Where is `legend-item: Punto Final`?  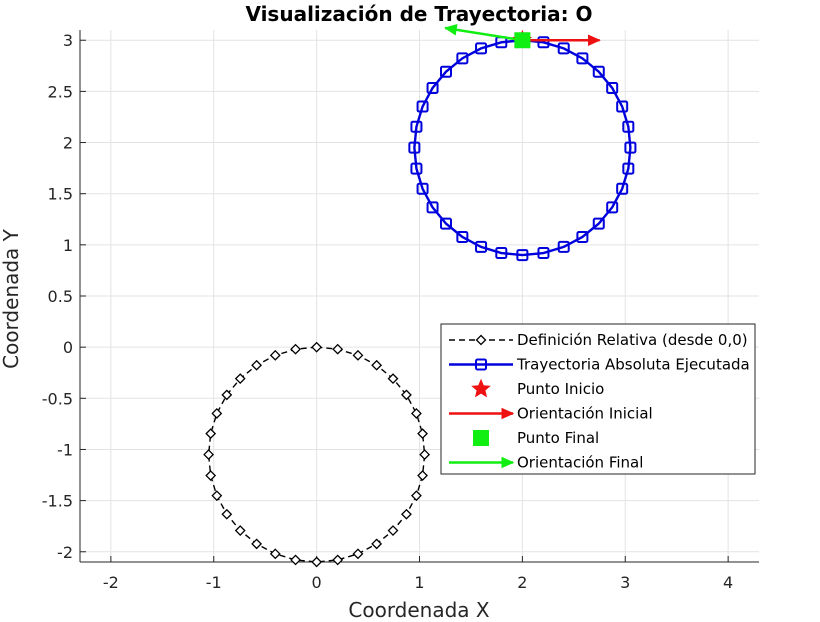
legend-item: Punto Final is located at coordinates (536, 438).